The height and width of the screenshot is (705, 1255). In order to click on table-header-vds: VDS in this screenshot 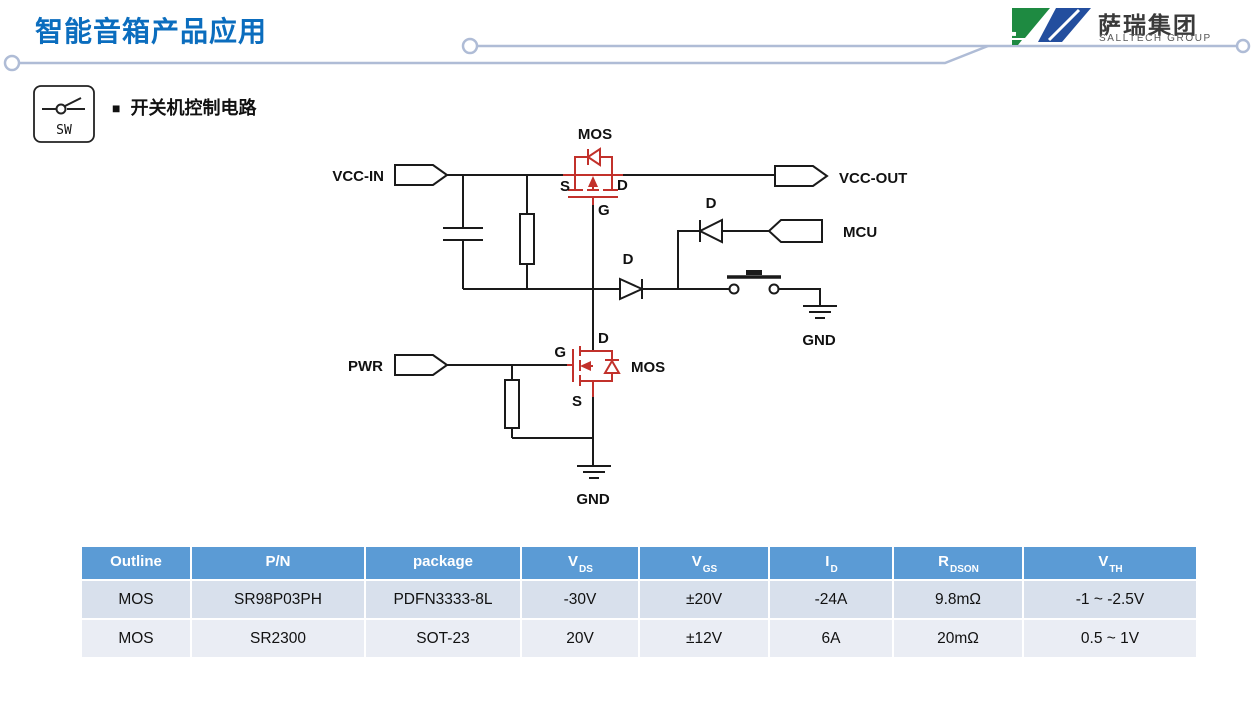, I will do `click(580, 563)`.